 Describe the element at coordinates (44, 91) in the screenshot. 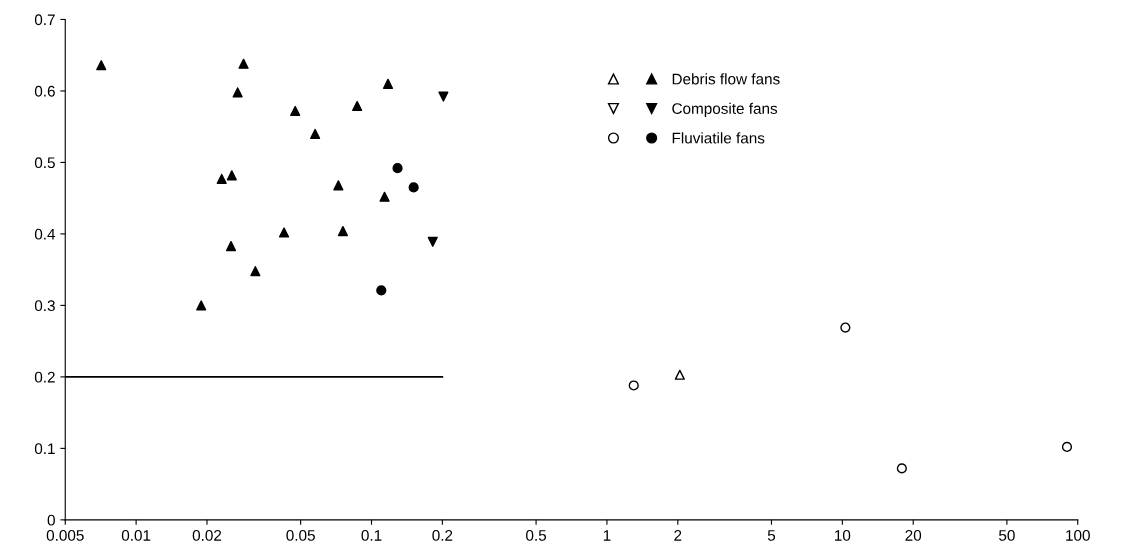

I see `y-tick-label: 0.6` at that location.